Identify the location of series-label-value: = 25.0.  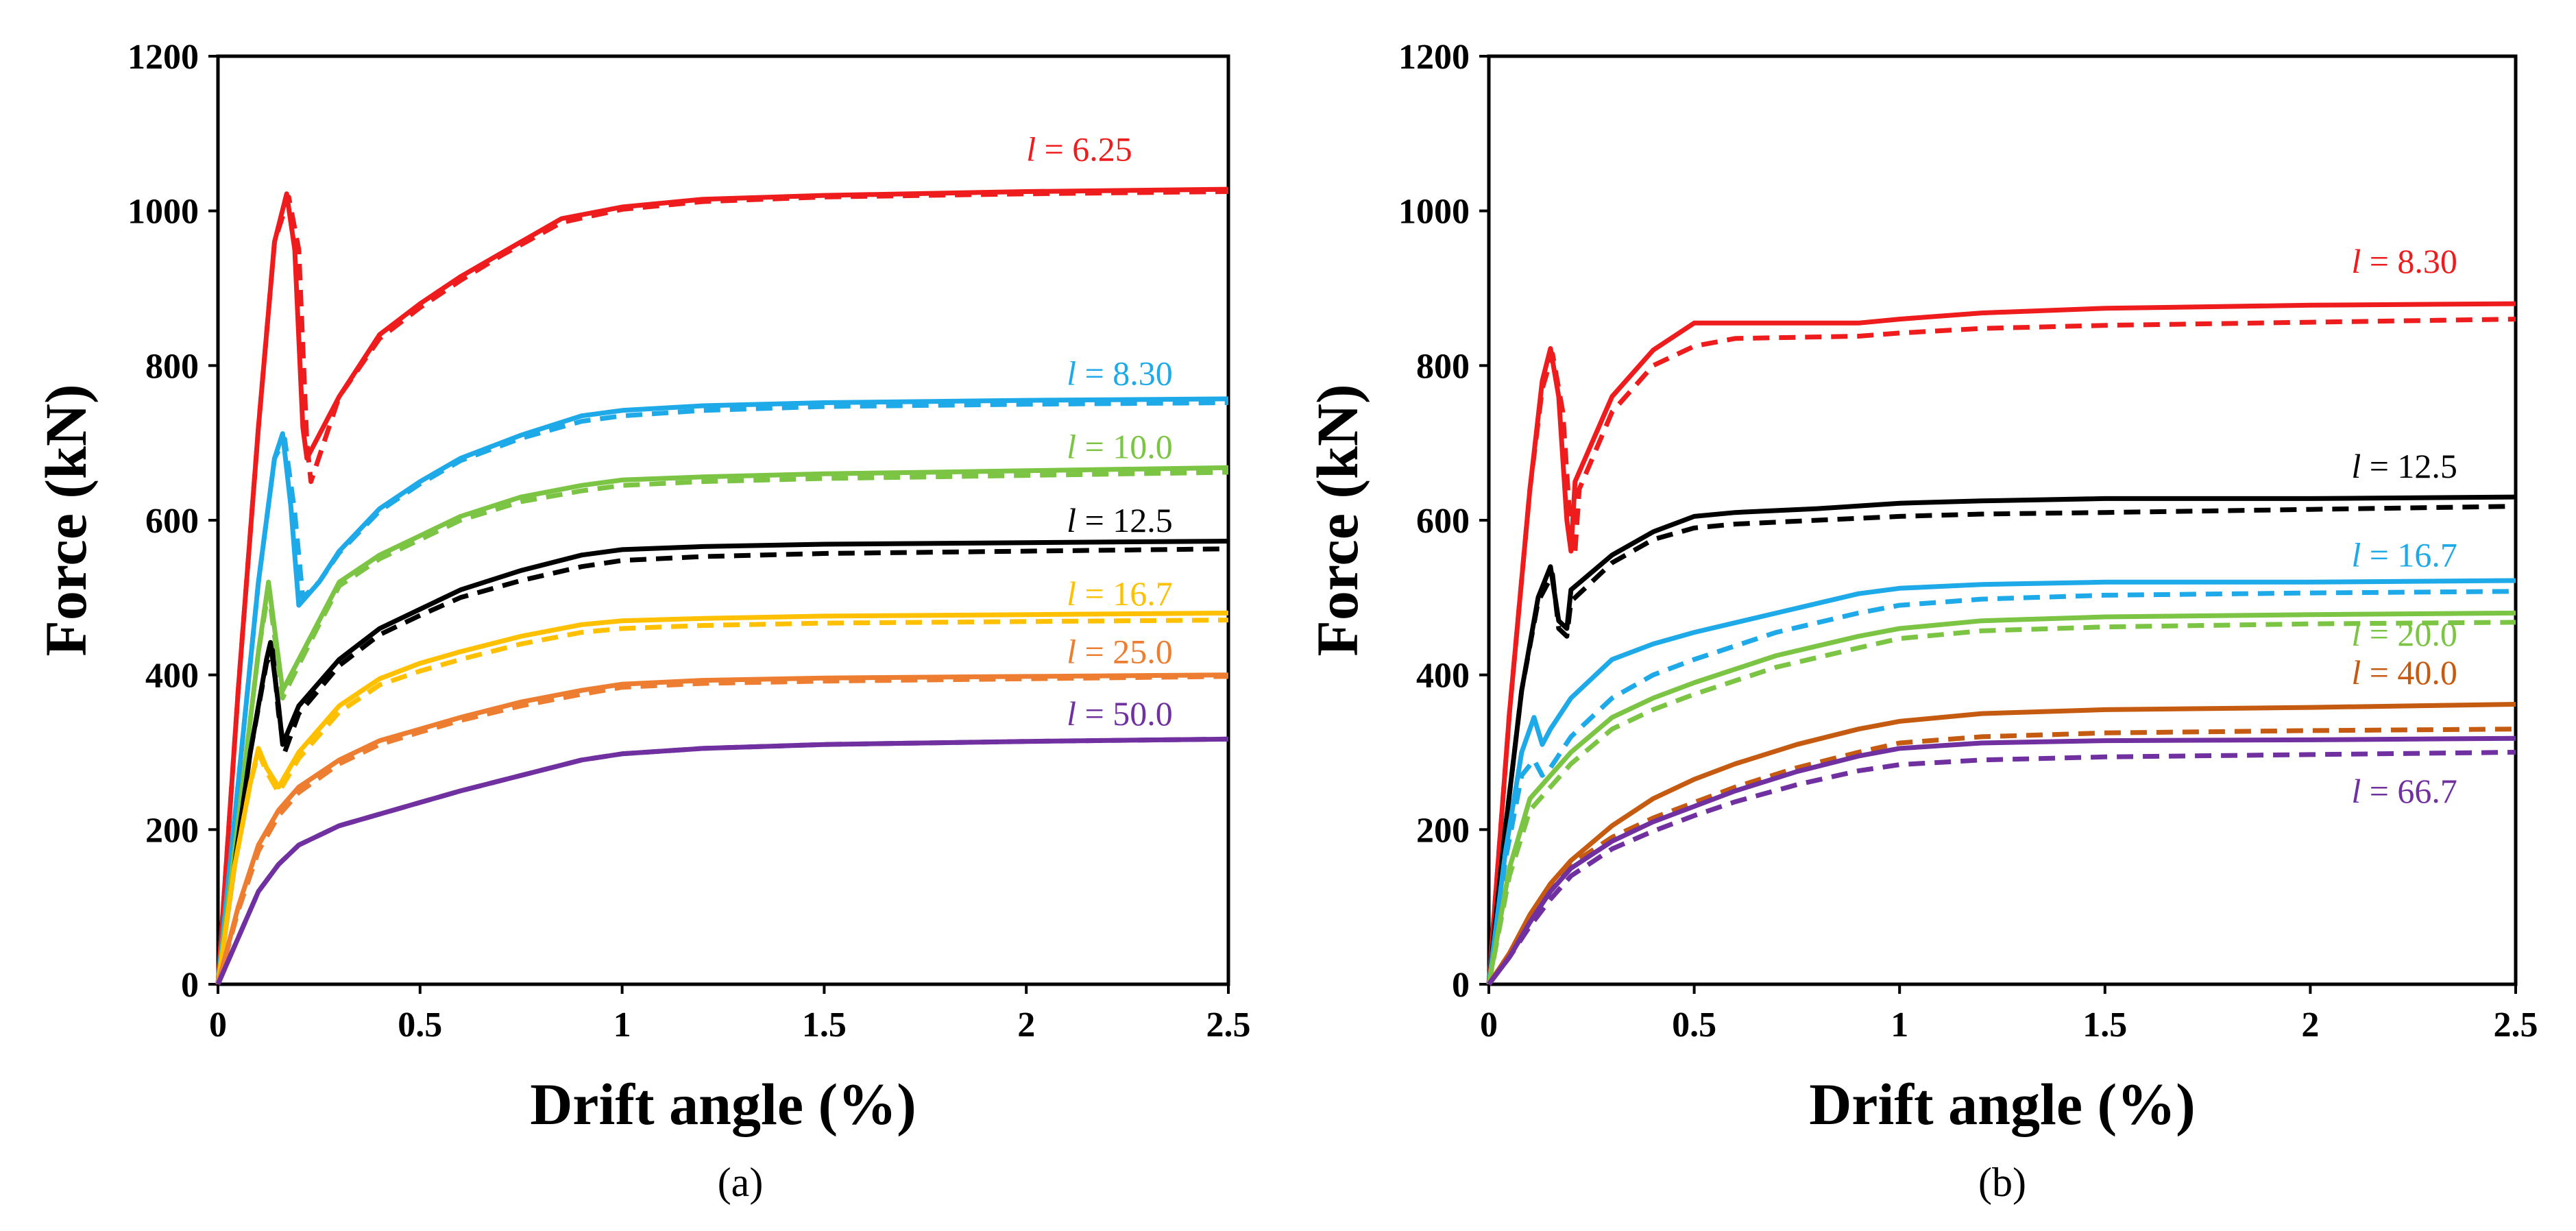
(1124, 652).